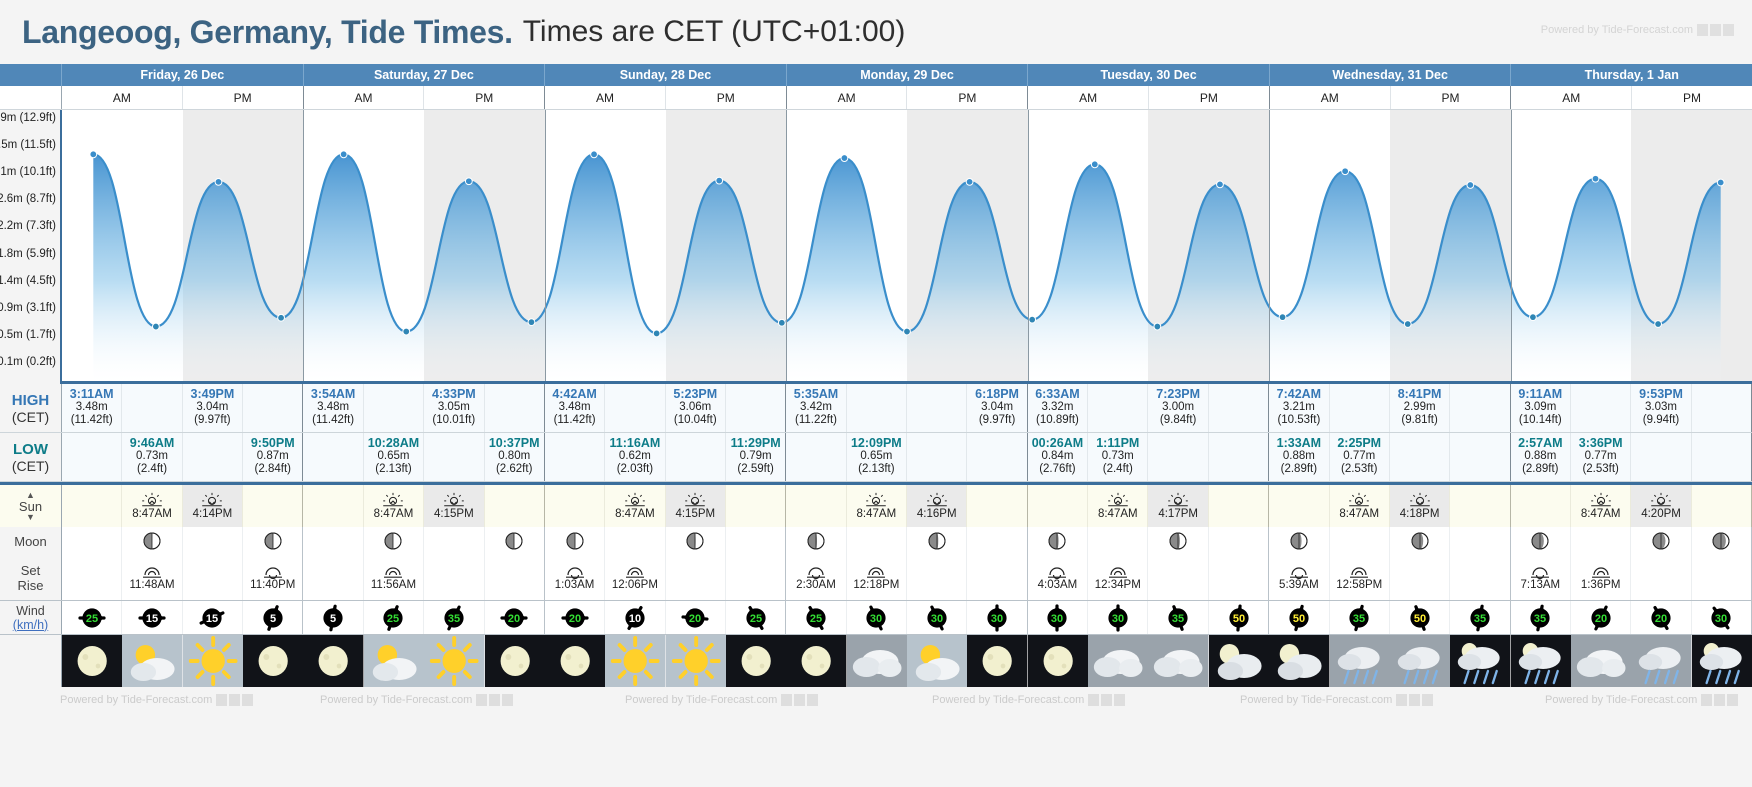 This screenshot has width=1752, height=787. I want to click on rain-night-icon, so click(1721, 661).